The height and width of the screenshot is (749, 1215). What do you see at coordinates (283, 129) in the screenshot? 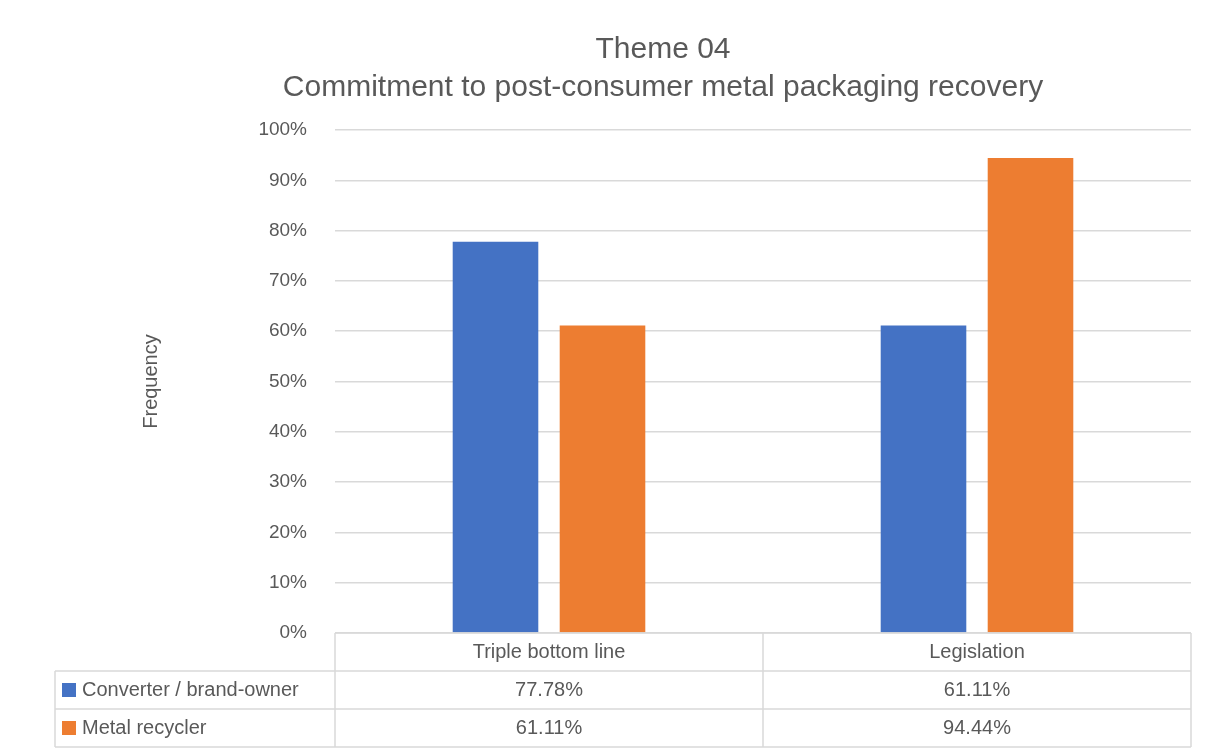
I see `y-tick-label: 100%` at bounding box center [283, 129].